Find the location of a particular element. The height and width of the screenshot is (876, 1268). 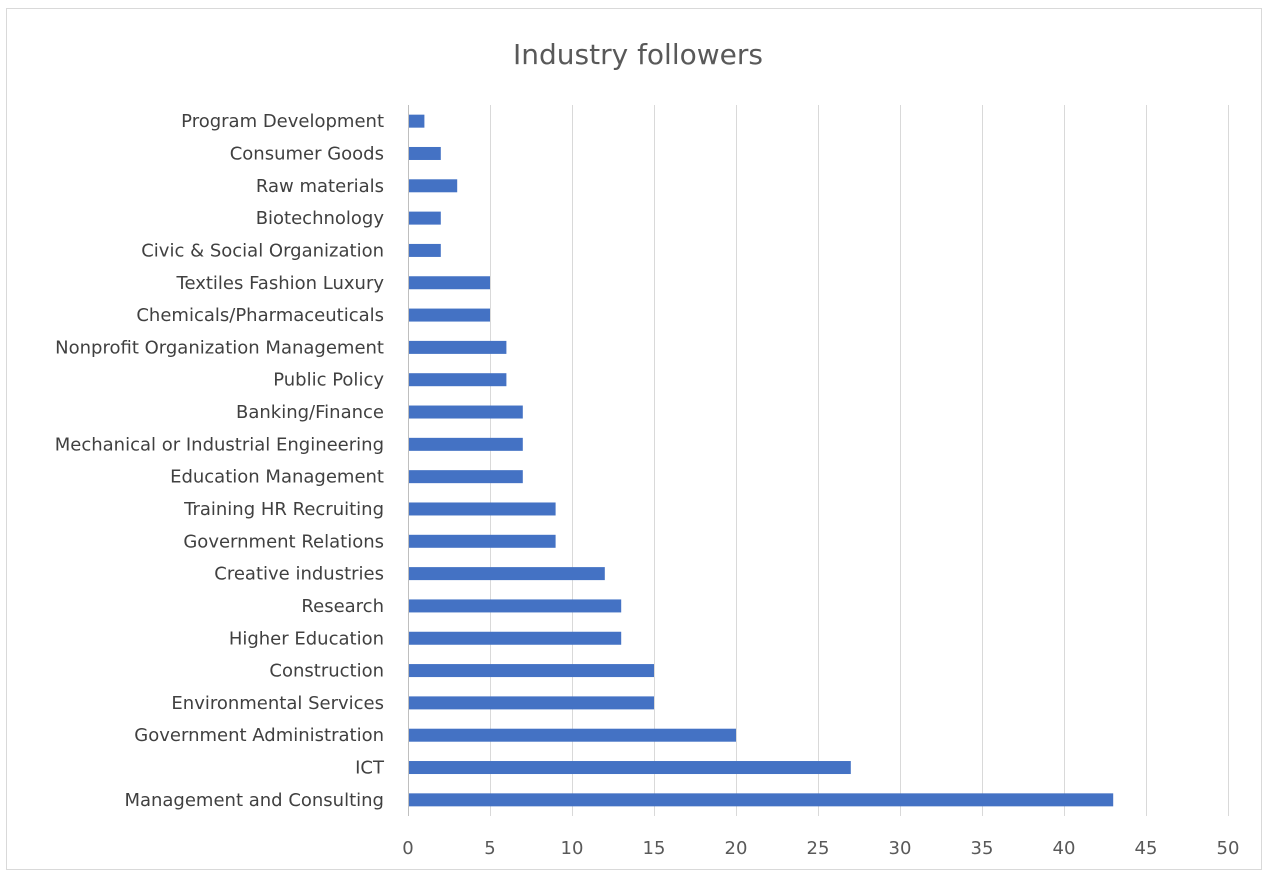

x-tick-label: 15 is located at coordinates (654, 848).